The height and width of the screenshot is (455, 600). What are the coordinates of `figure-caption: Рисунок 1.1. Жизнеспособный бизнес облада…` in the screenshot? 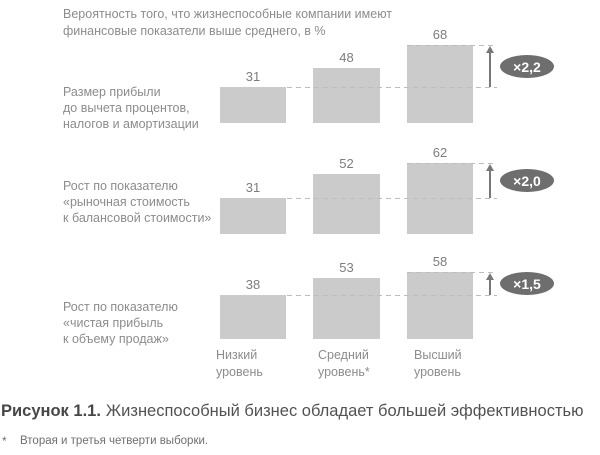 It's located at (300, 411).